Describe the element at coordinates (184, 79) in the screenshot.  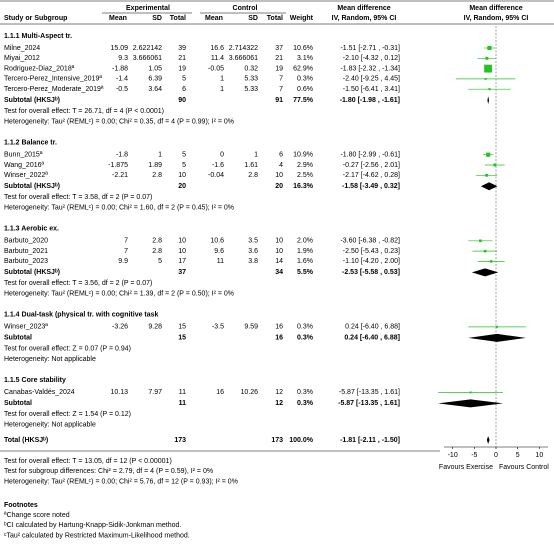
I see `study-value: 5` at that location.